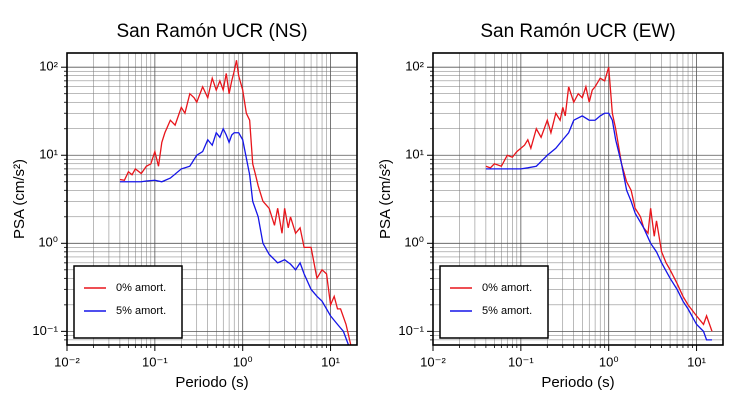 The image size is (730, 400). What do you see at coordinates (577, 31) in the screenshot?
I see `chart-title: San Ramón UCR (EW)` at bounding box center [577, 31].